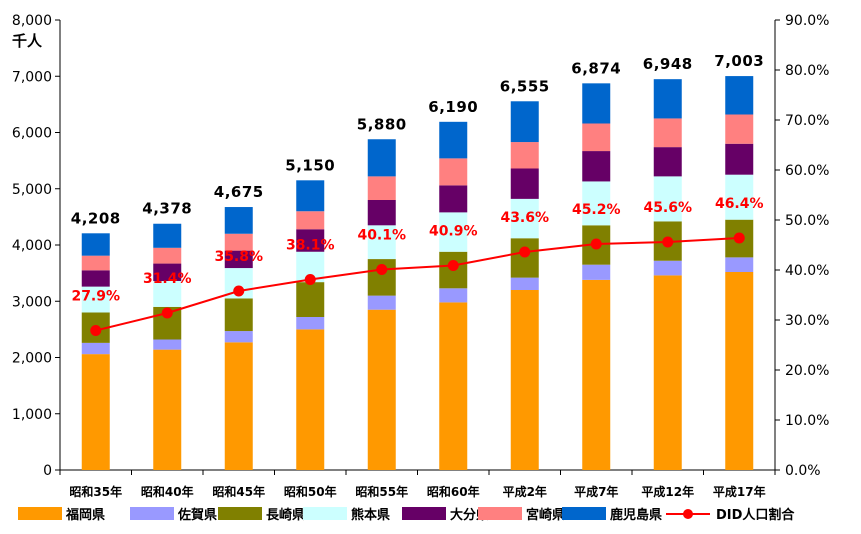 This screenshot has height=534, width=861. I want to click on bar-total-label: 4,378, so click(167, 209).